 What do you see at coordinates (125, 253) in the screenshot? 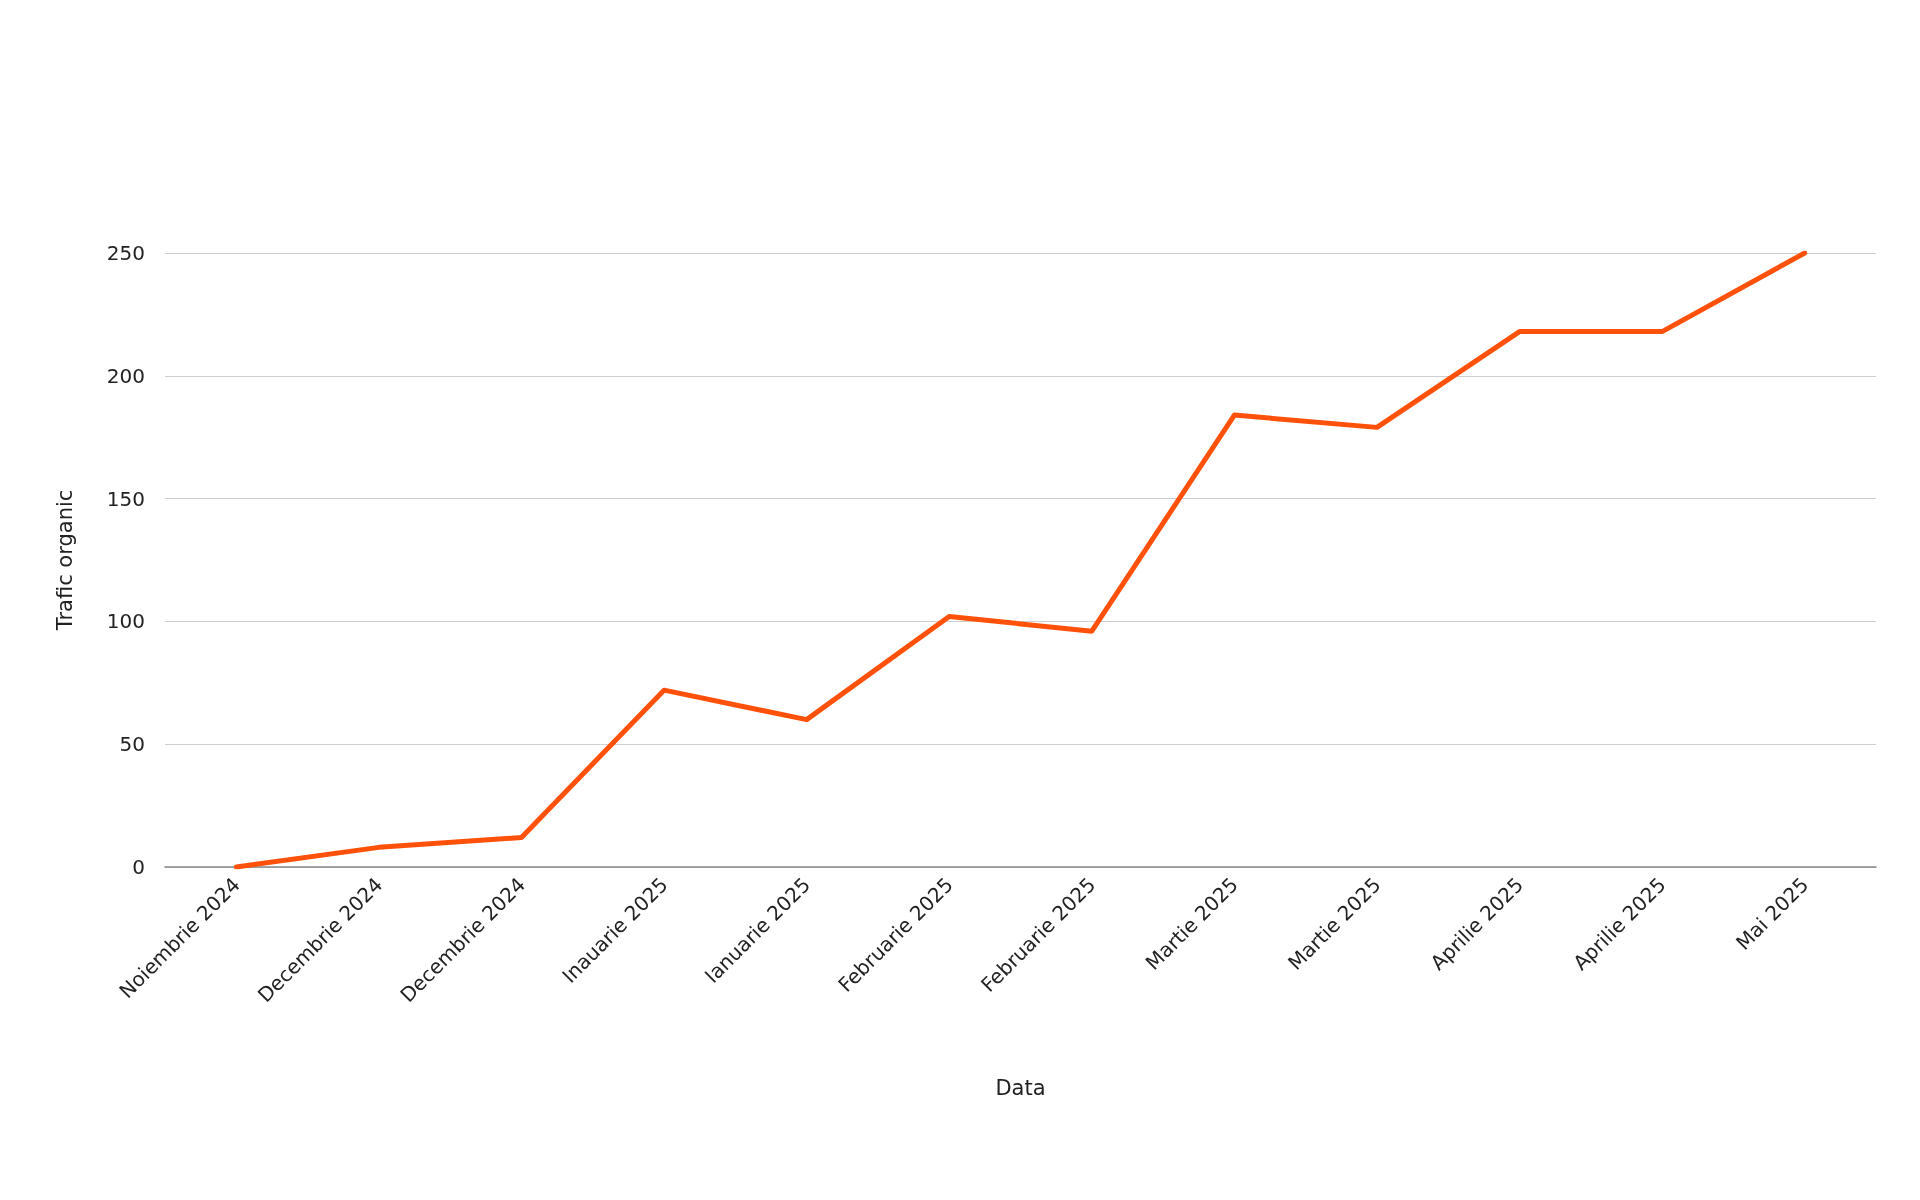
I see `y-tick-label: 250` at bounding box center [125, 253].